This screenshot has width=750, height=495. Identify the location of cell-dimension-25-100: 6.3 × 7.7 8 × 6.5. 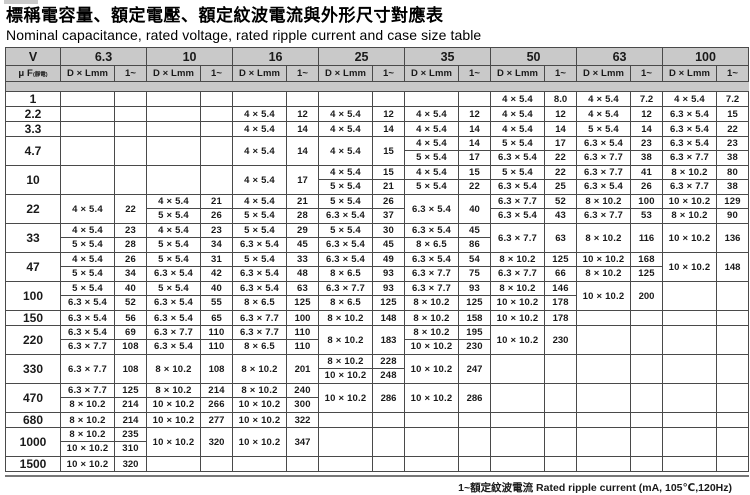
(346, 296).